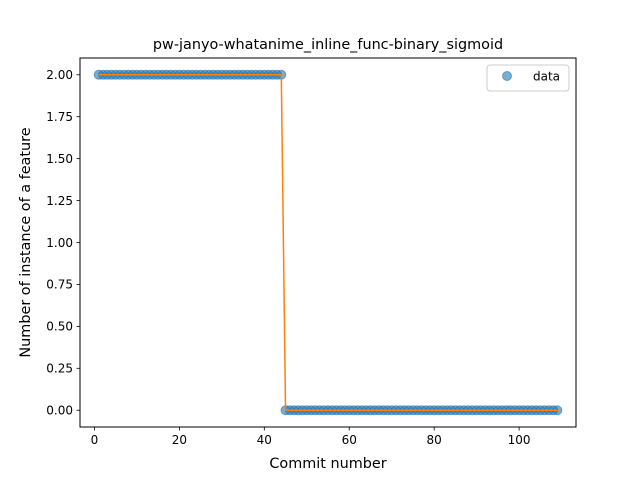  Describe the element at coordinates (311, 437) in the screenshot. I see `x-axis-ticks: 0 20 40 60 80 100` at that location.